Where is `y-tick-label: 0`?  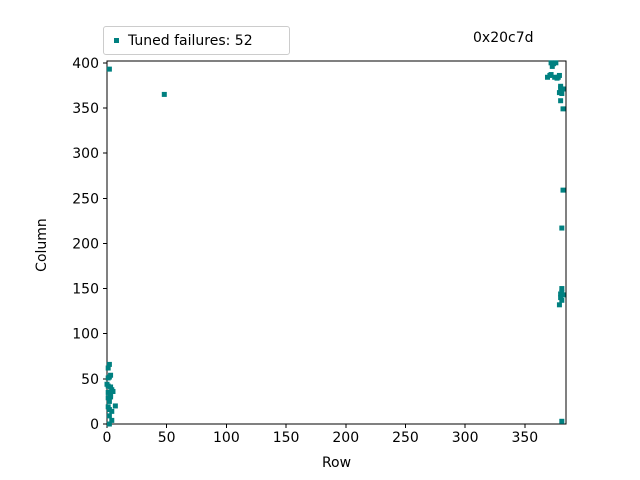 y-tick-label: 0 is located at coordinates (94, 425).